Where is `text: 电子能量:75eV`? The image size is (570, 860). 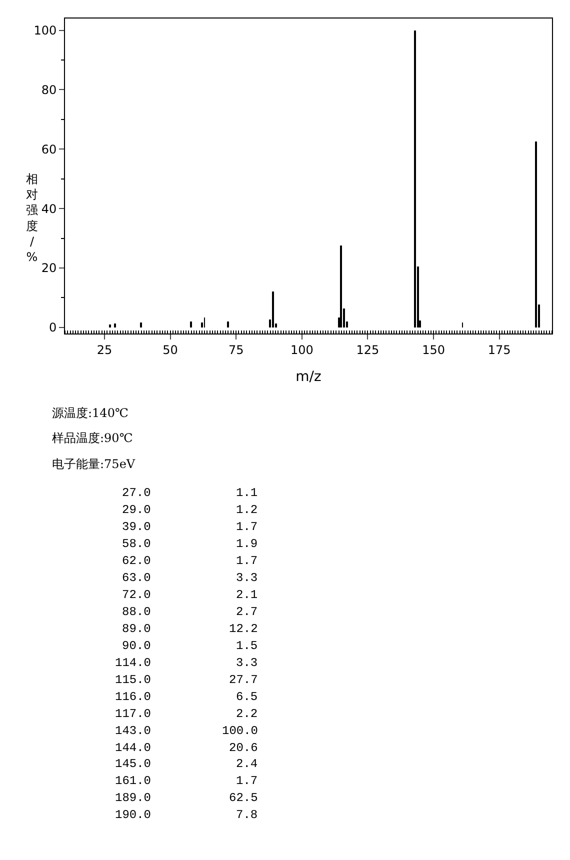
text: 电子能量:75eV is located at coordinates (94, 464).